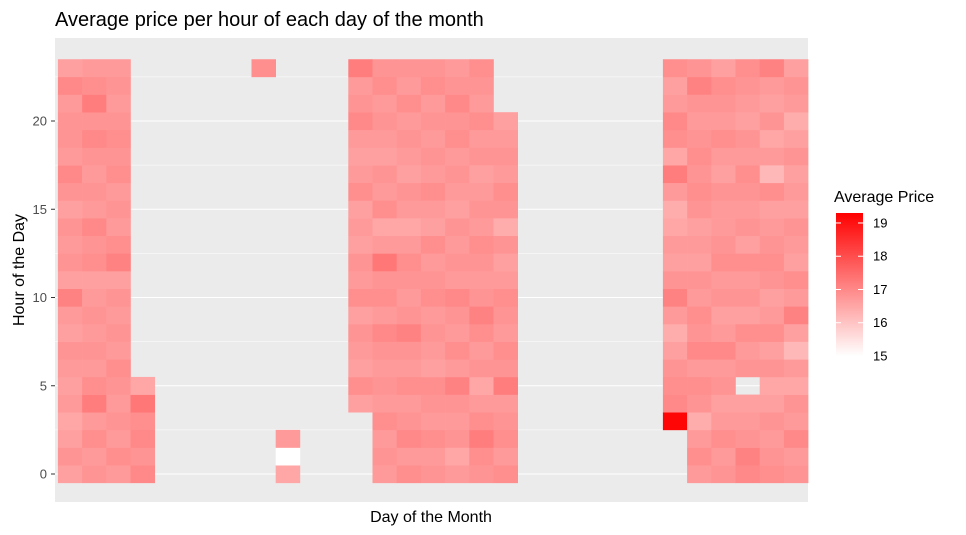 Image resolution: width=966 pixels, height=535 pixels. Describe the element at coordinates (40, 209) in the screenshot. I see `y-tick-label: 15` at that location.